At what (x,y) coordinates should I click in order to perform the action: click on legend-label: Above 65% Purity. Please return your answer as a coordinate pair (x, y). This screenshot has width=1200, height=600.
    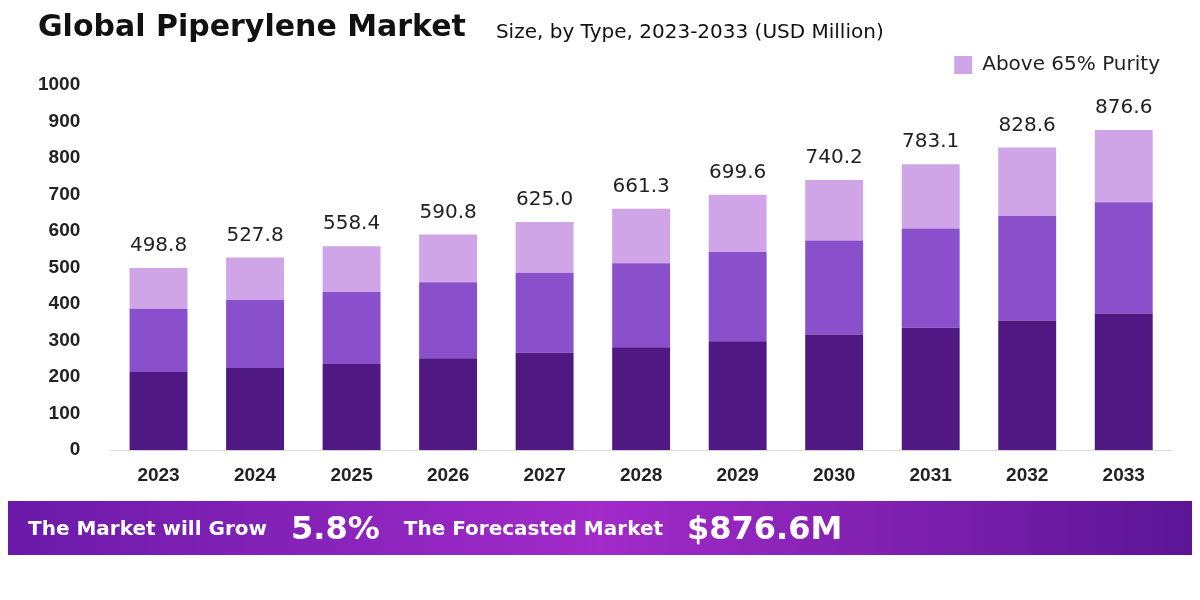
    Looking at the image, I should click on (1071, 63).